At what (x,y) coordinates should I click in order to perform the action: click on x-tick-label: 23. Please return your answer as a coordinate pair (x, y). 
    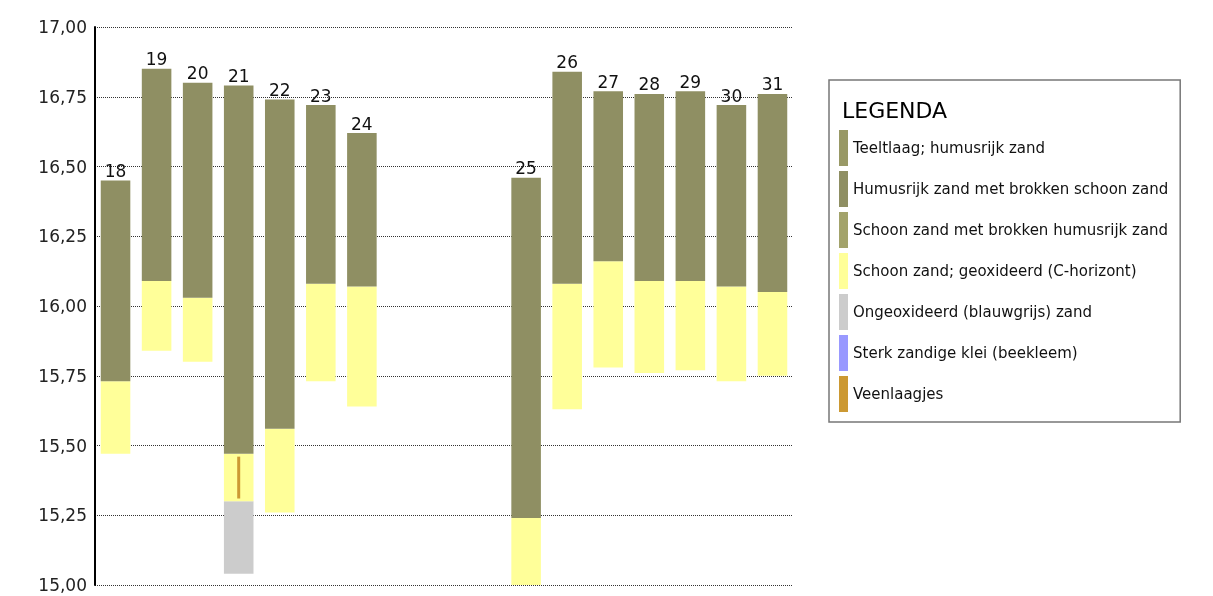
    Looking at the image, I should click on (321, 95).